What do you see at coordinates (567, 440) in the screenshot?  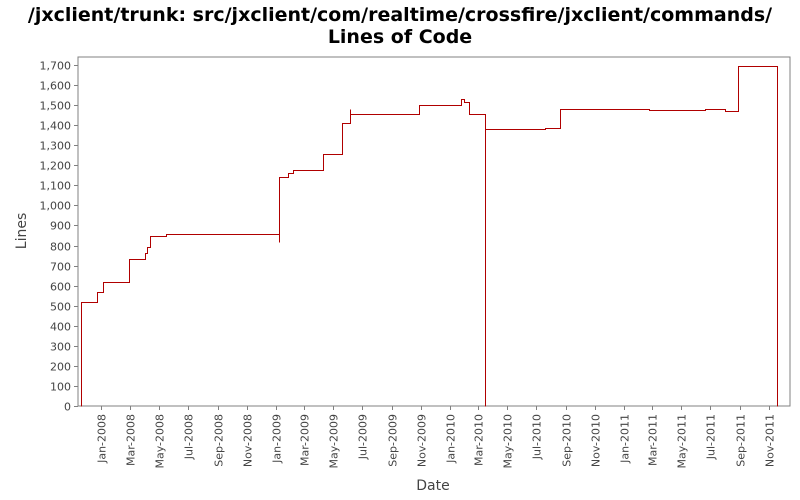 I see `x-tick-label: Sep-2010` at bounding box center [567, 440].